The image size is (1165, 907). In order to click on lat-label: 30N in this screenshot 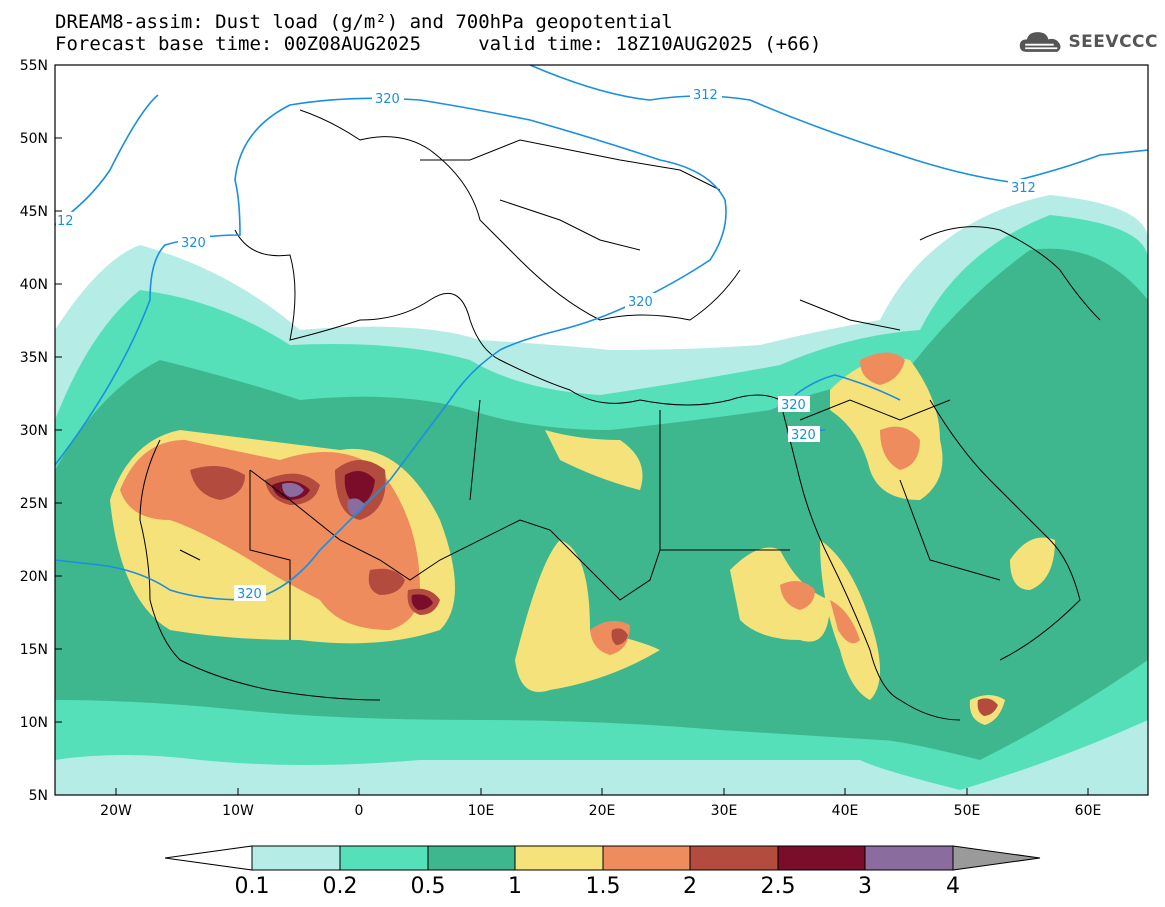, I will do `click(34, 431)`.